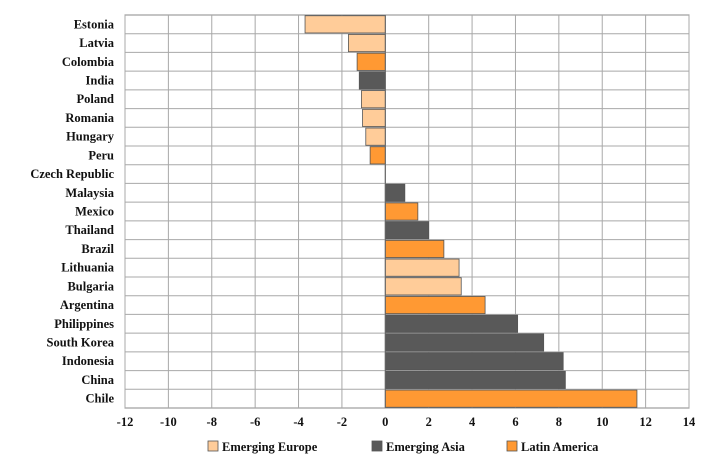 The height and width of the screenshot is (460, 702). Describe the element at coordinates (125, 422) in the screenshot. I see `x-tick-label: -12` at that location.